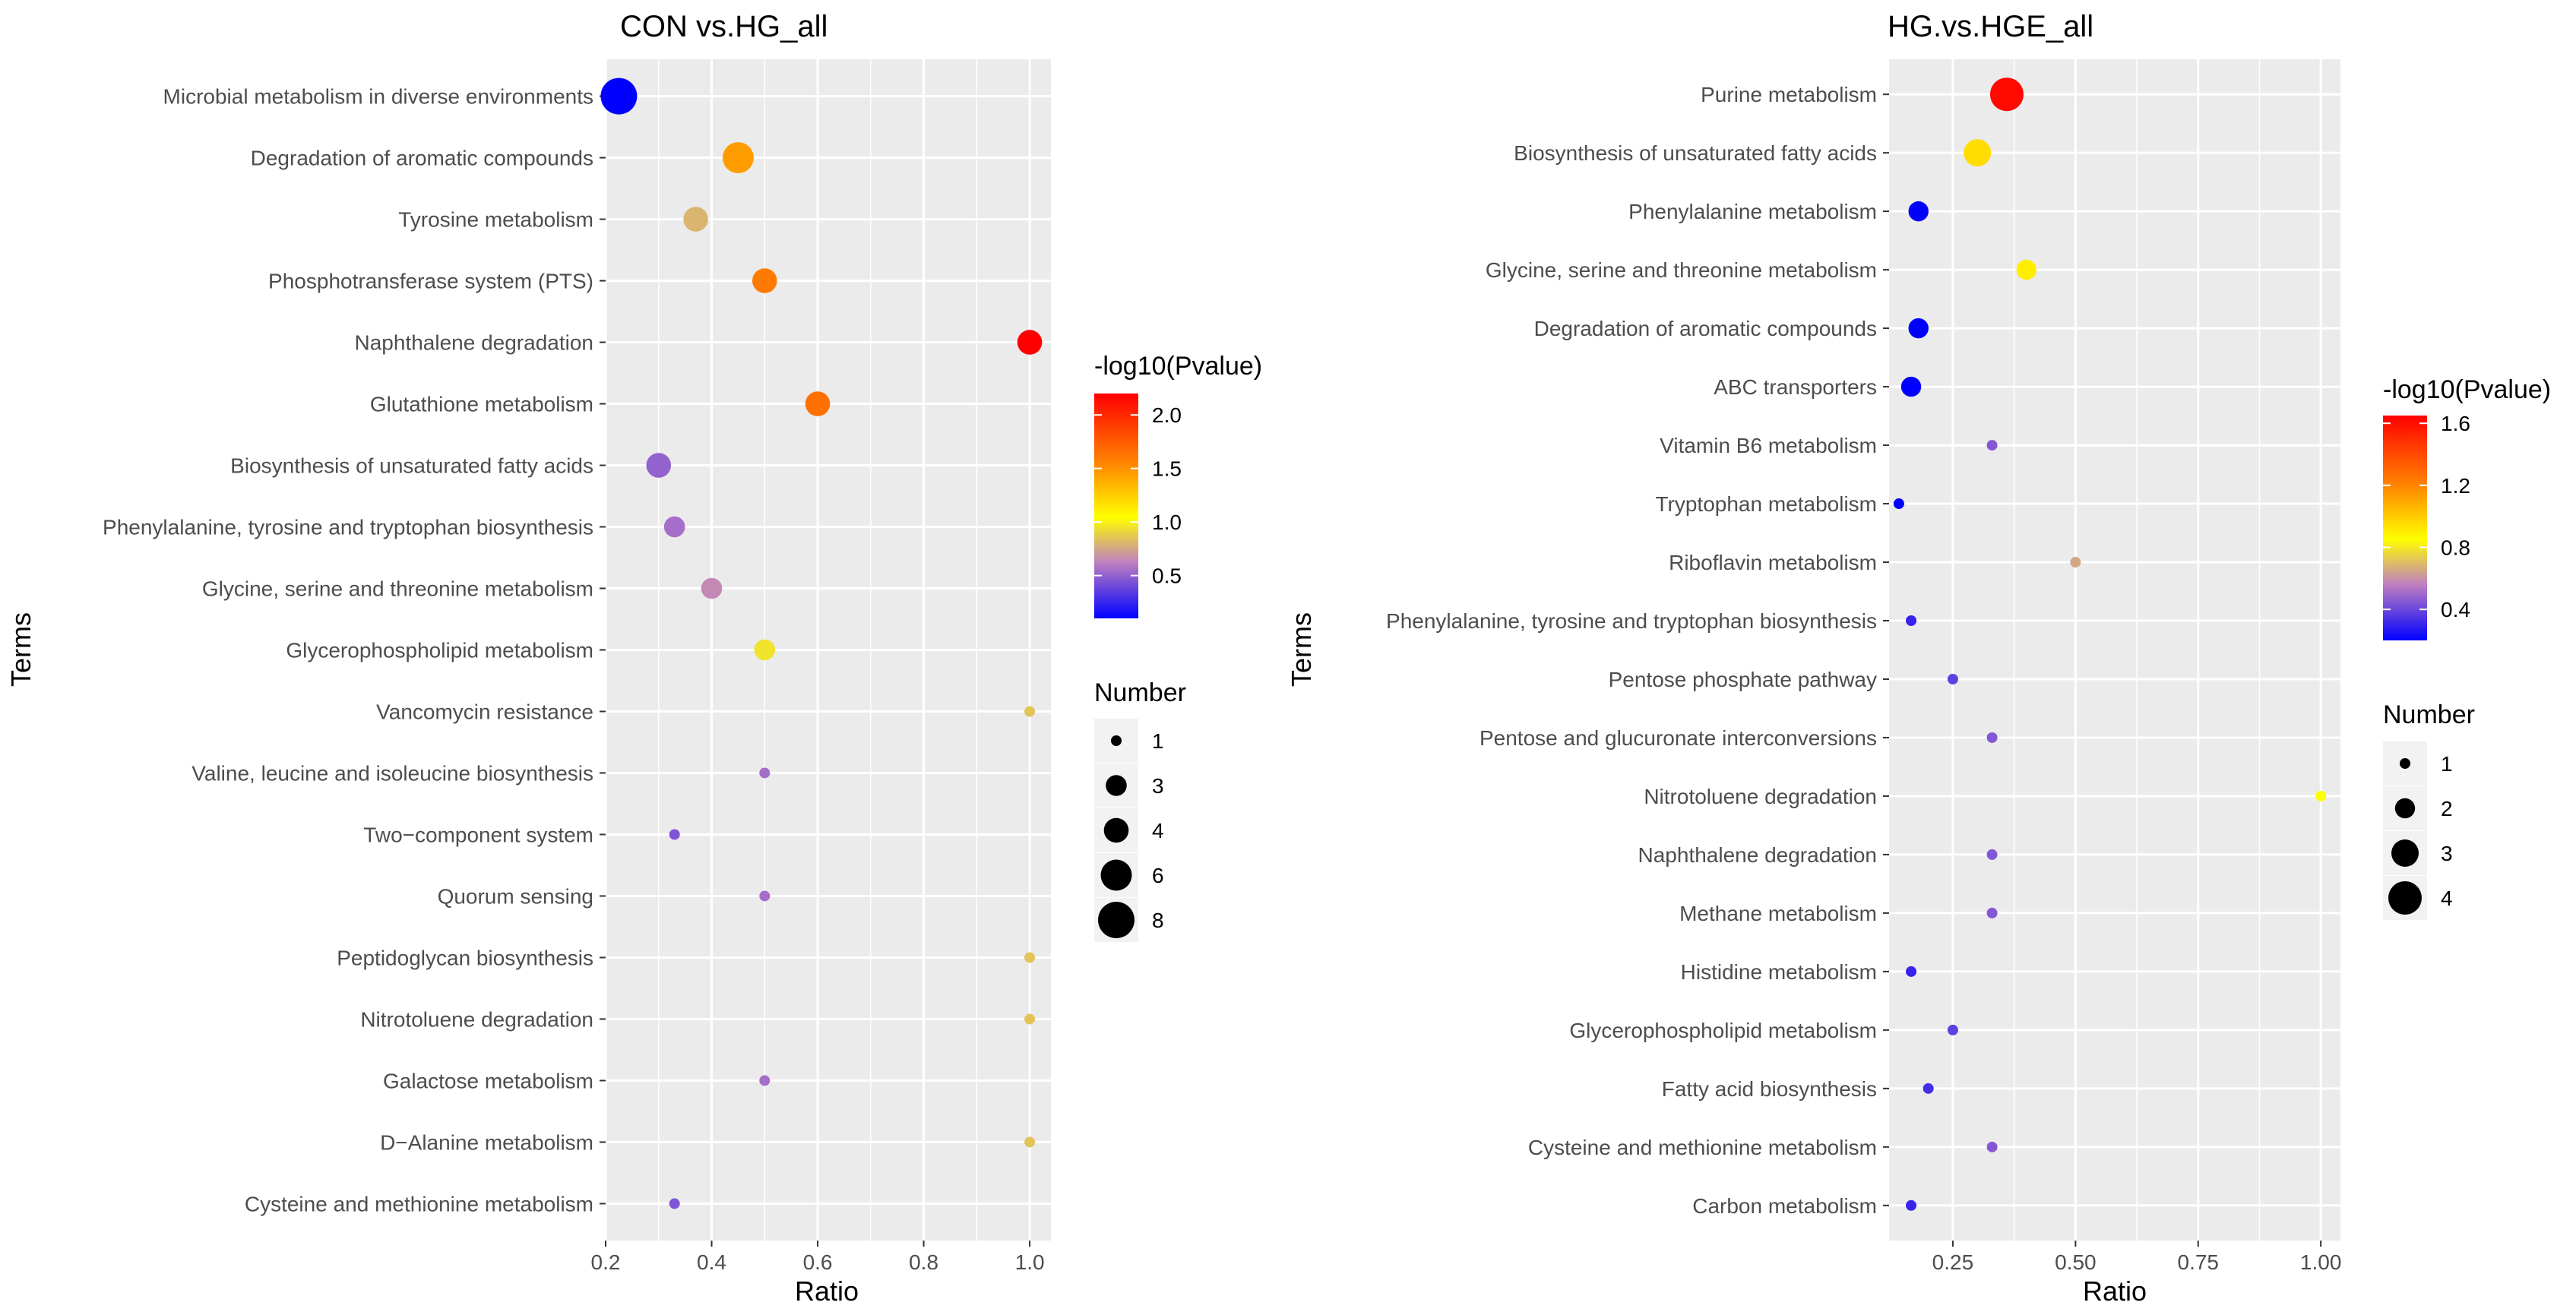 This screenshot has height=1315, width=2576. What do you see at coordinates (411, 466) in the screenshot?
I see `term-label: Biosynthesis of unsaturated fatty acids` at bounding box center [411, 466].